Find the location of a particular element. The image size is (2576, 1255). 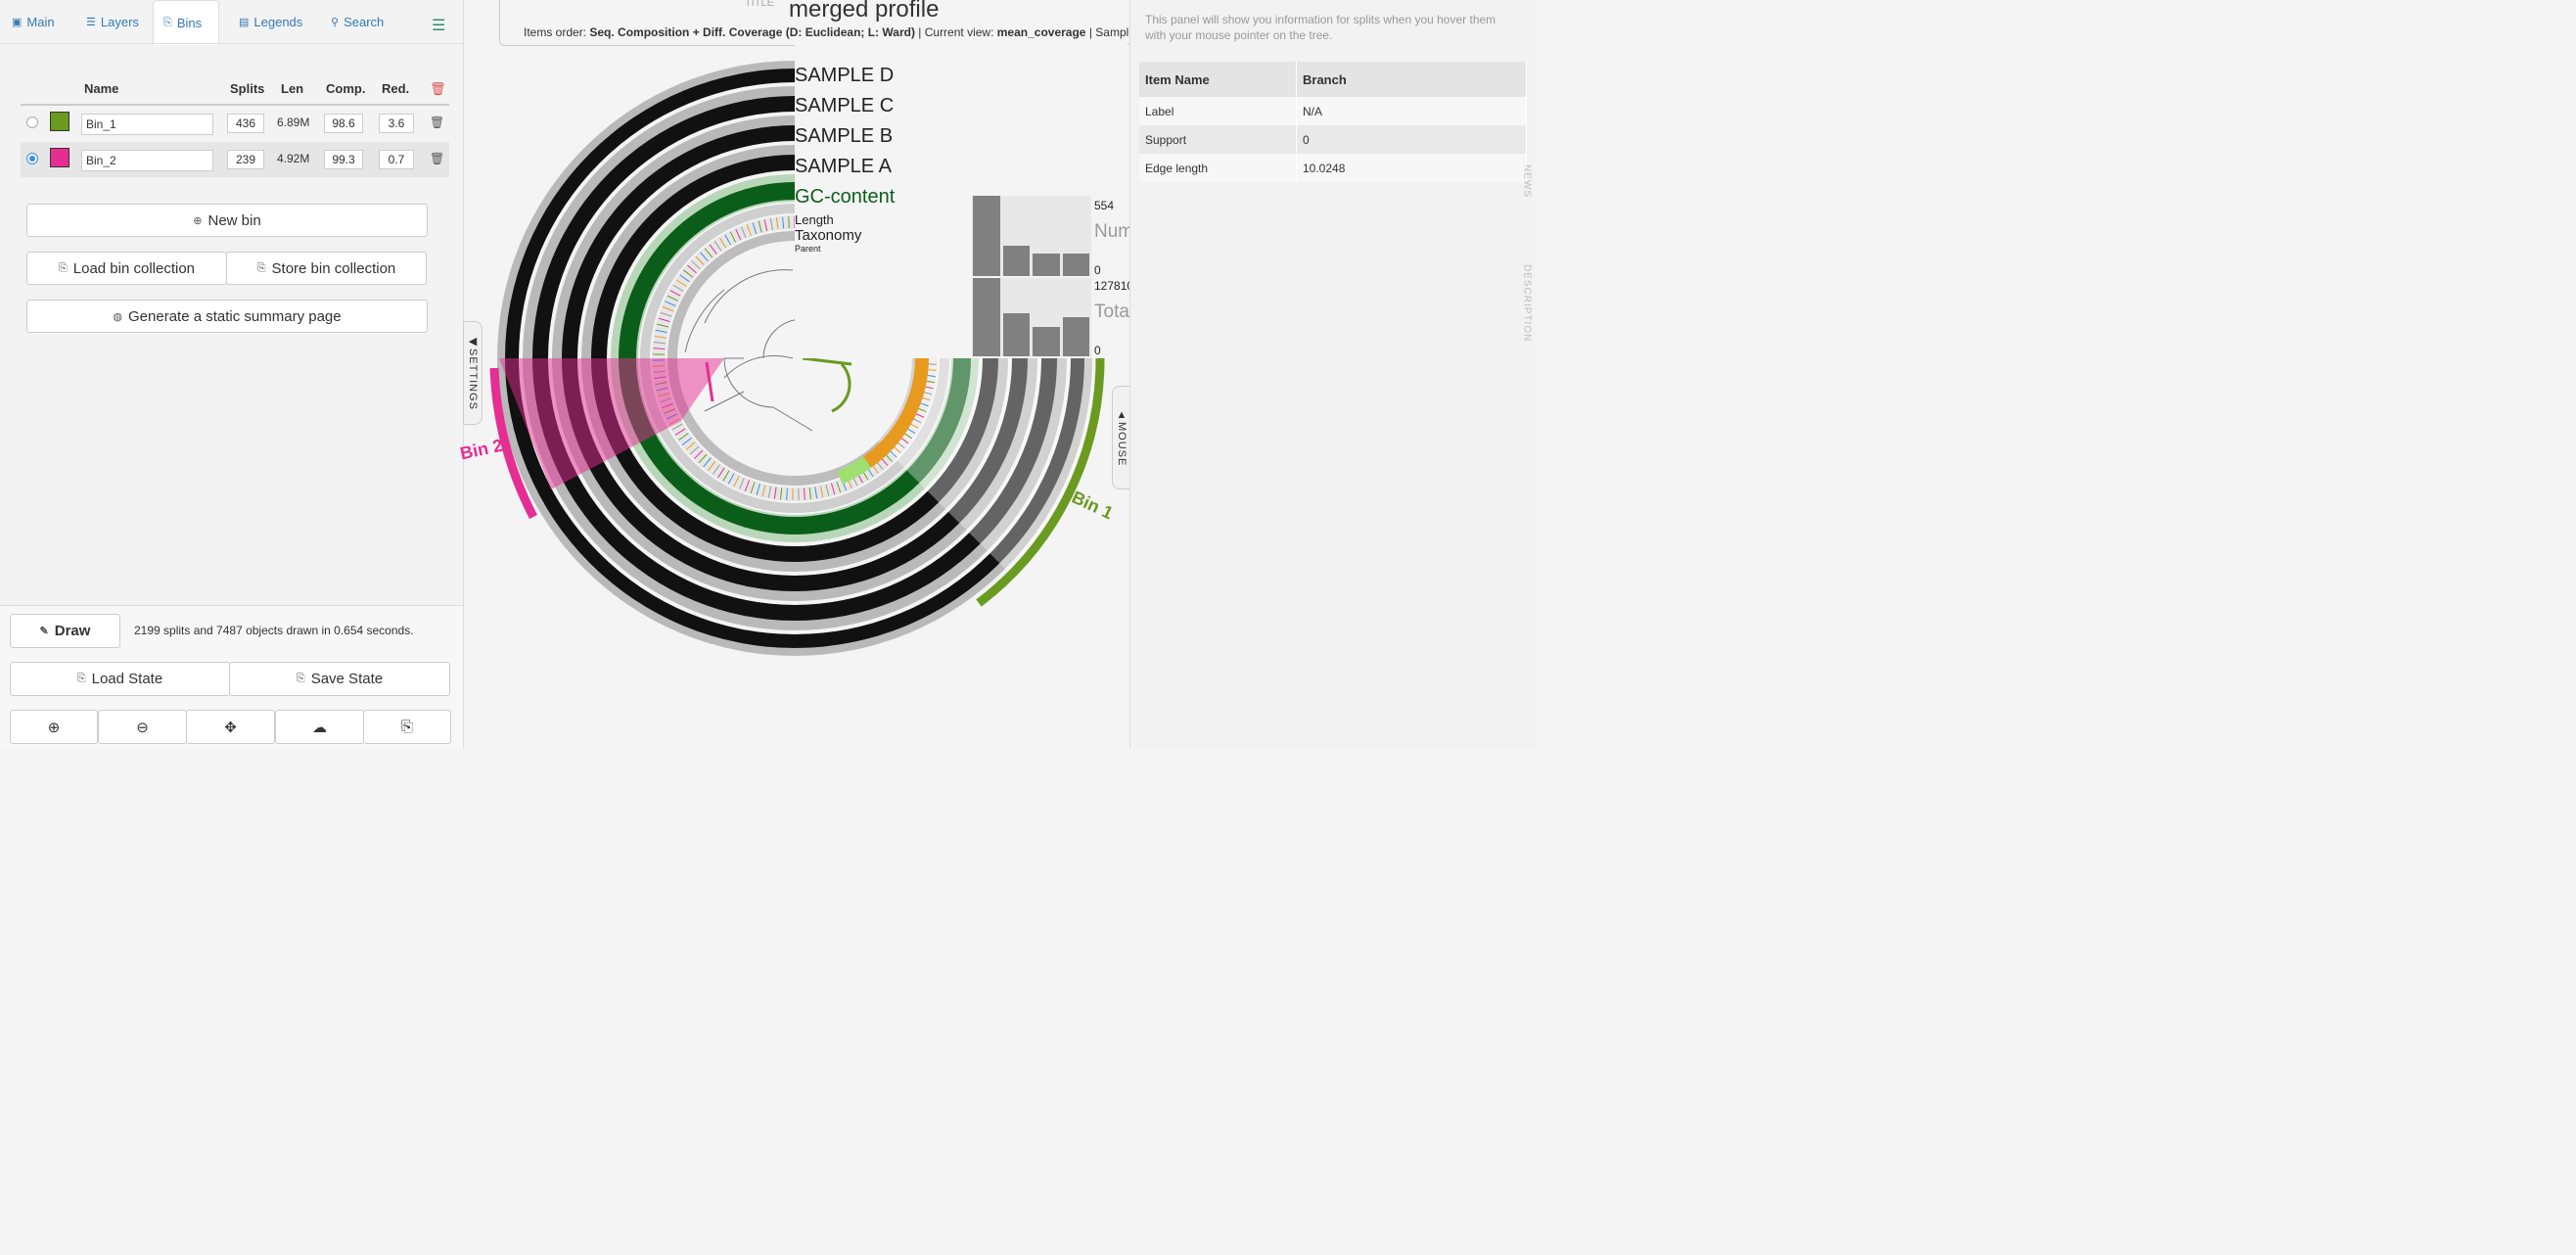

search-icon: ⚲ is located at coordinates (336, 22).